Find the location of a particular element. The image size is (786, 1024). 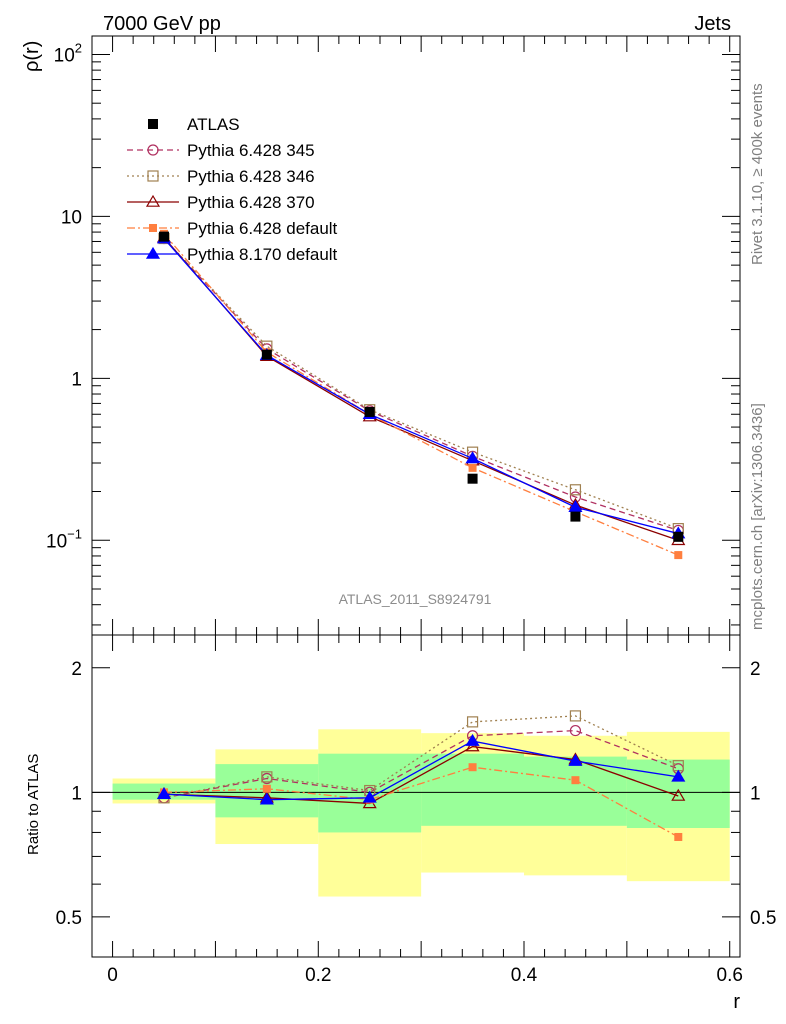

ratio-y-tick-label-right: 2 is located at coordinates (755, 669).